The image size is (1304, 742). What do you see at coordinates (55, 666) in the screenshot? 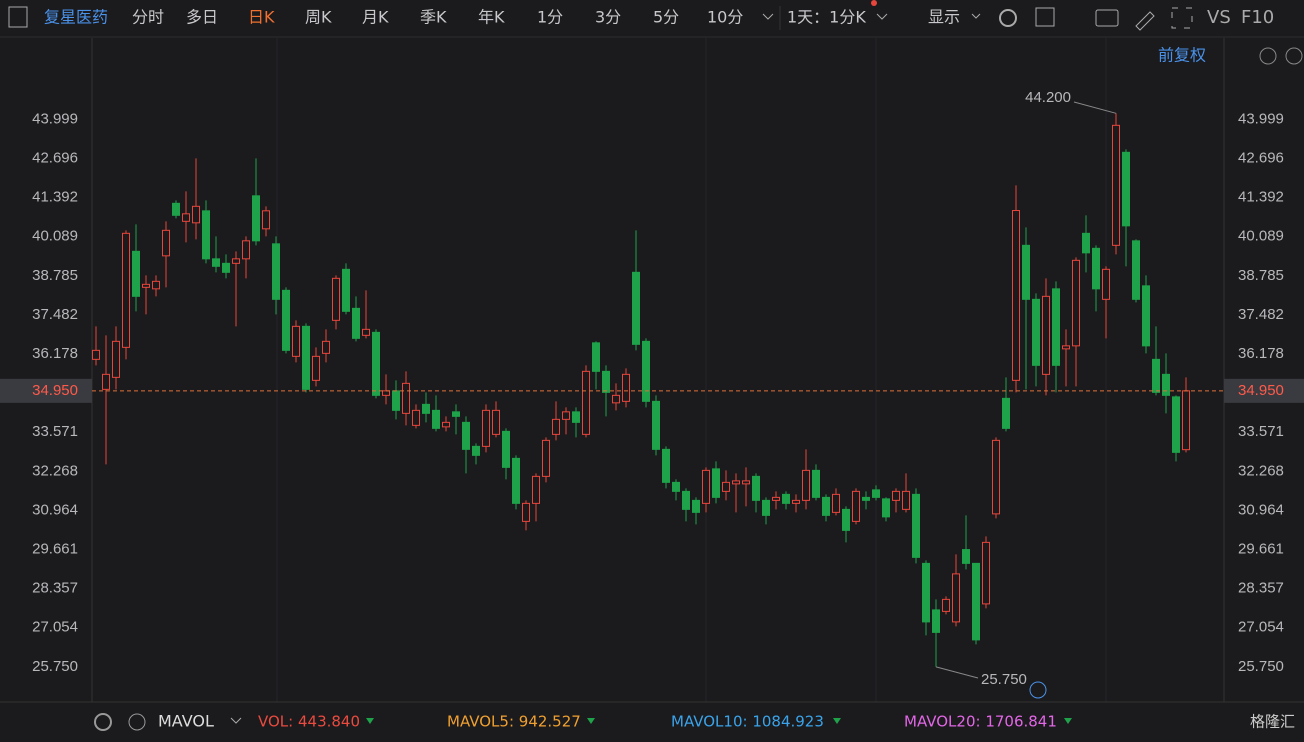
I see `y-tick-label: 25.750` at bounding box center [55, 666].